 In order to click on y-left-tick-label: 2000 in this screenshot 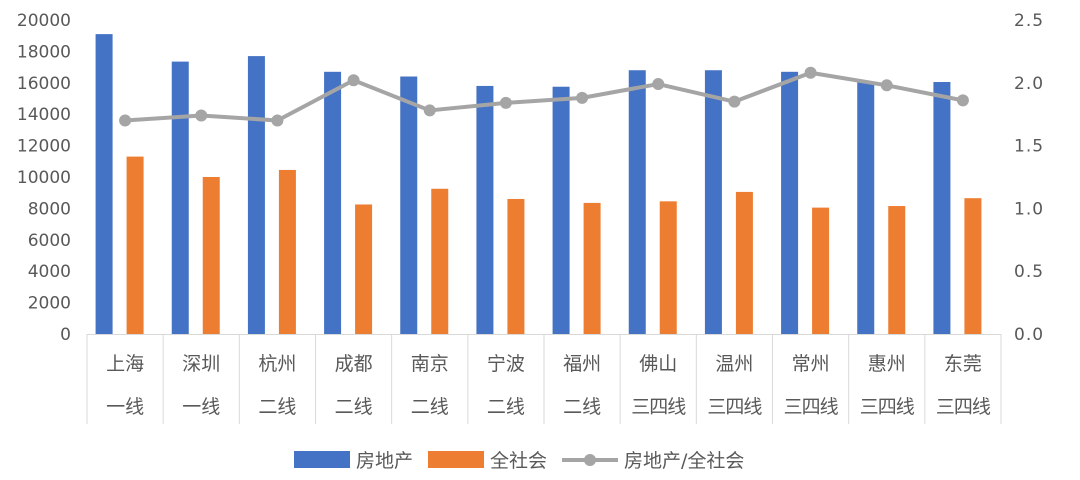, I will do `click(49, 304)`.